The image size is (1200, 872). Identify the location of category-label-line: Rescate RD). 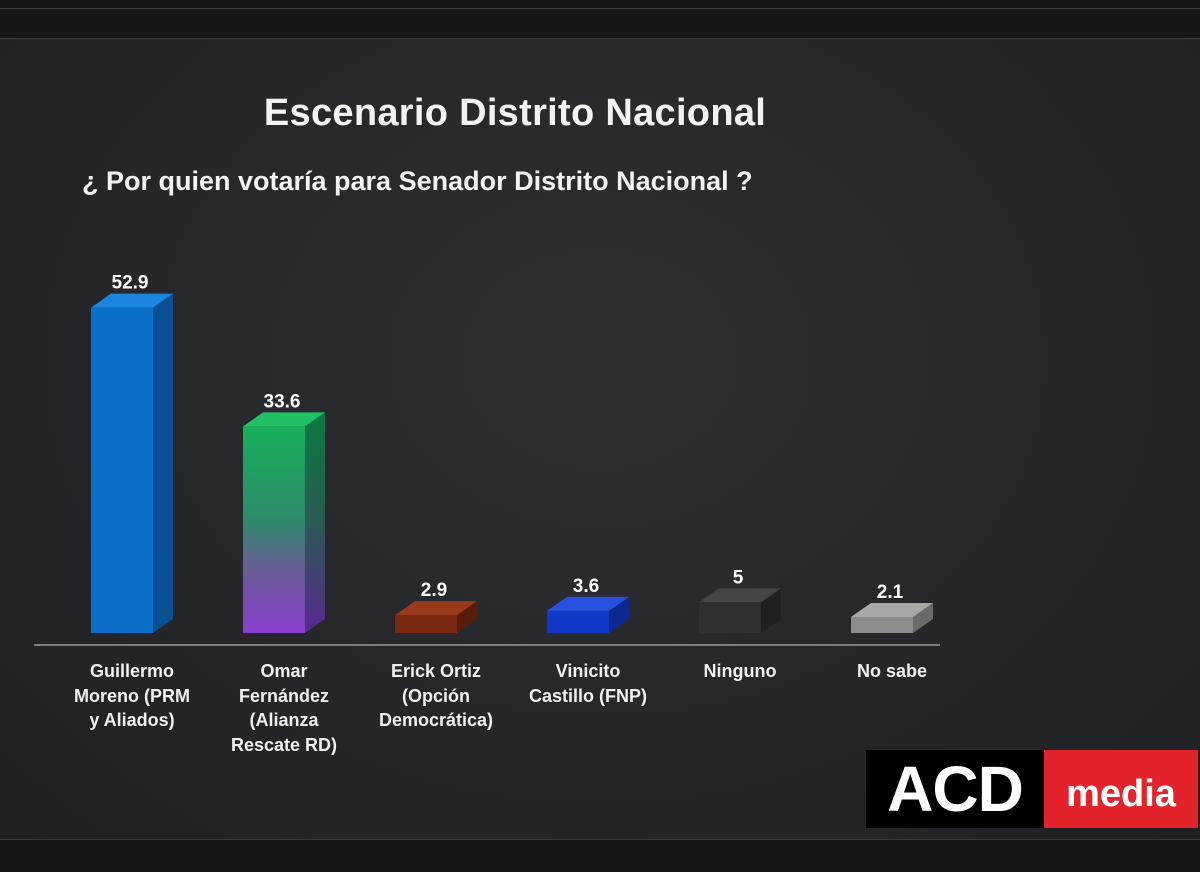
(284, 744).